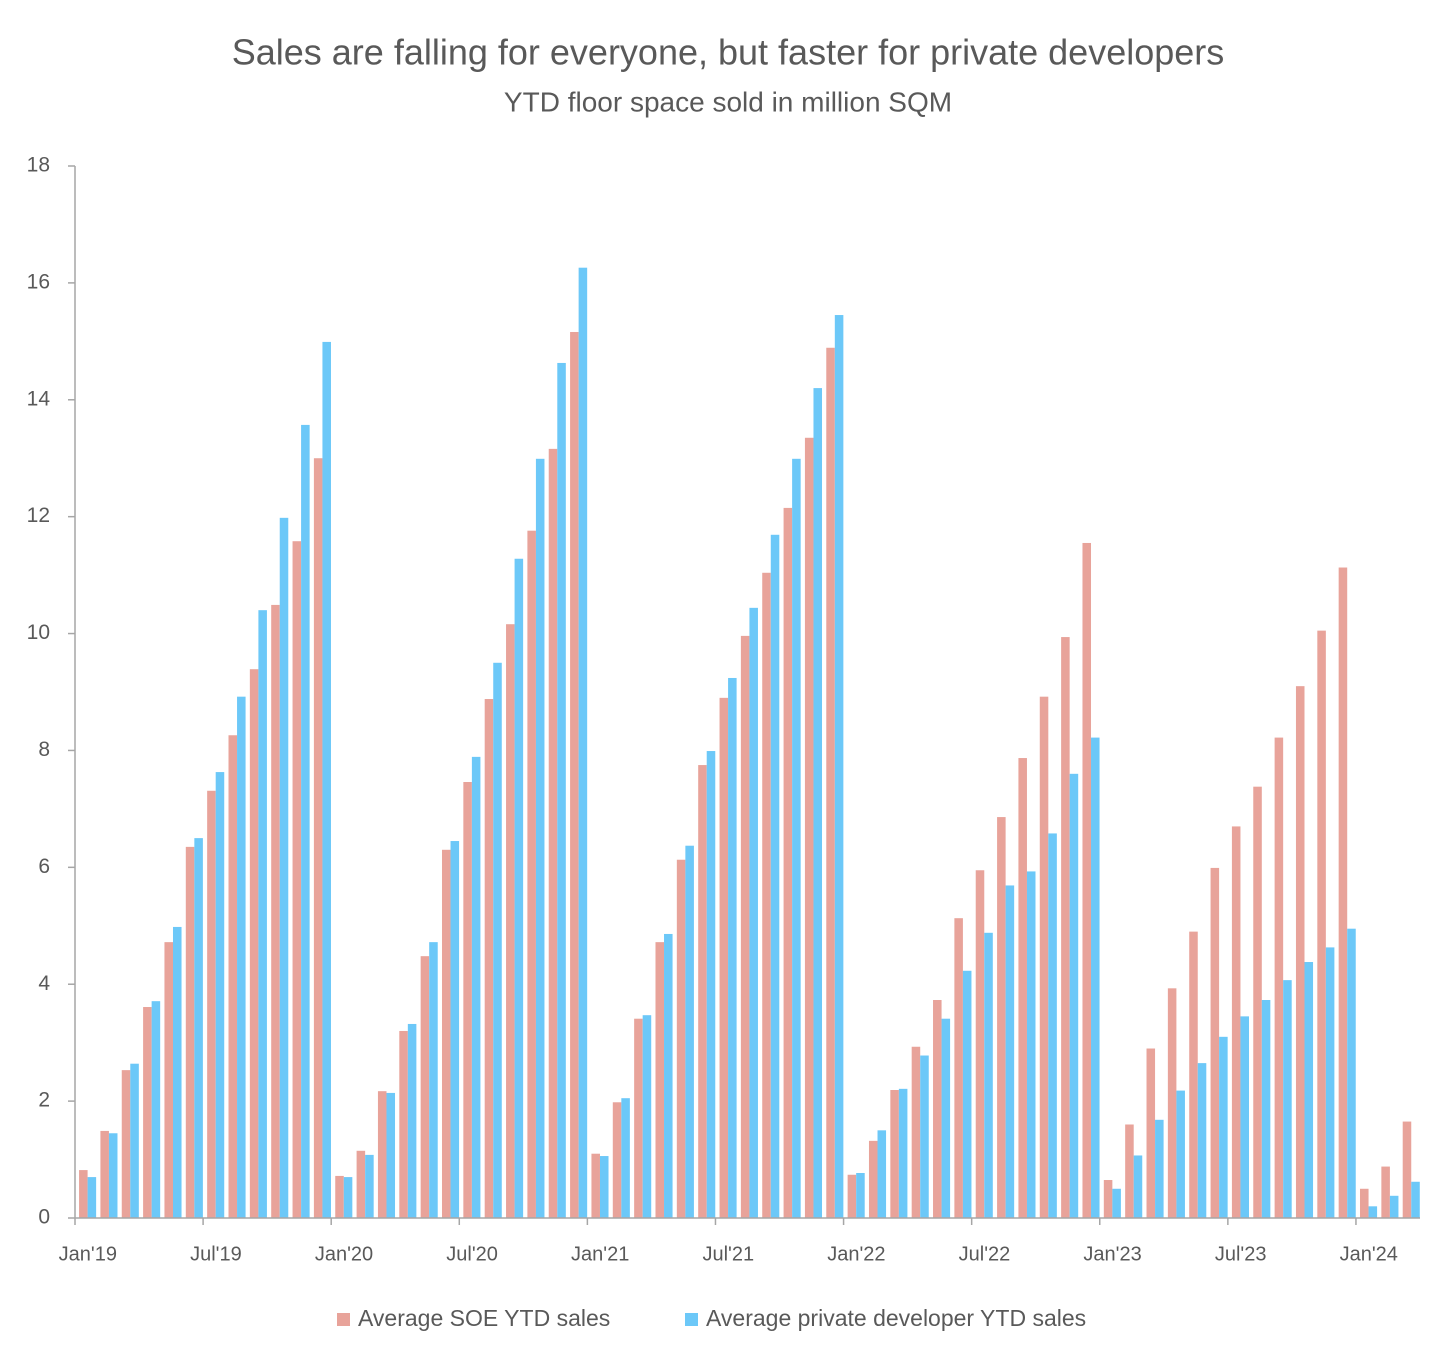  I want to click on y-tick-label: 8, so click(44, 749).